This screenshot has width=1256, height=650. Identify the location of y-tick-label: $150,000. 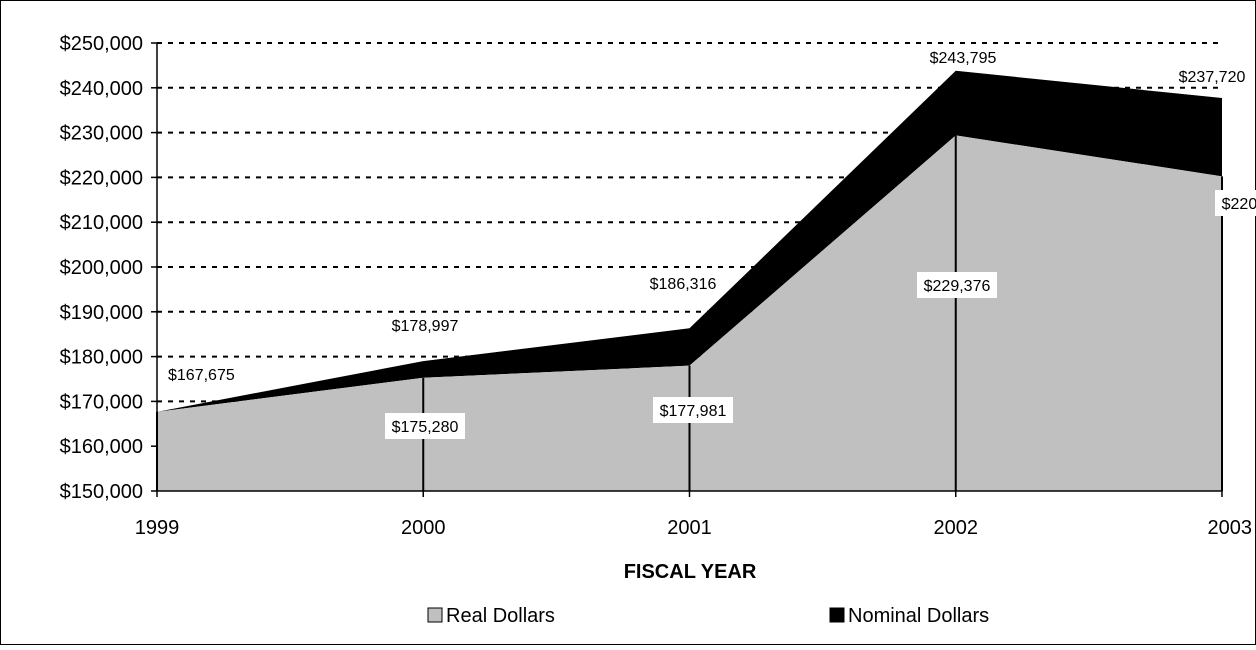
(101, 492).